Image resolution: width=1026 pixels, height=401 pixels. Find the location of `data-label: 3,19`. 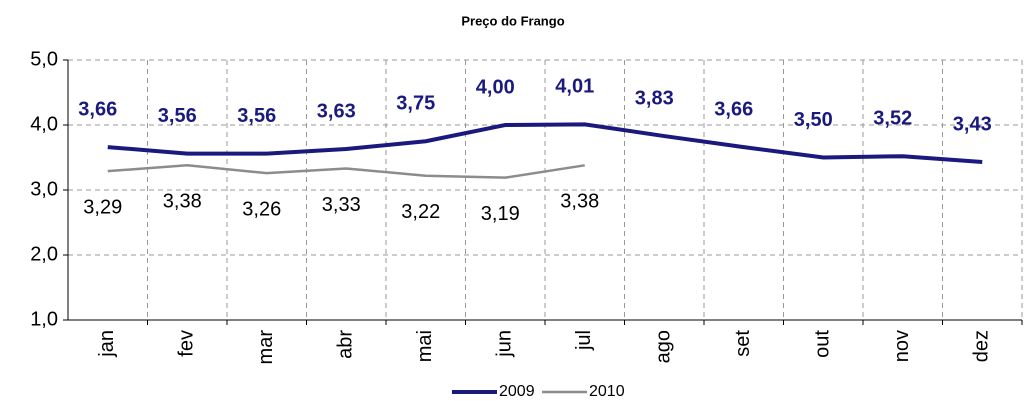

data-label: 3,19 is located at coordinates (500, 214).